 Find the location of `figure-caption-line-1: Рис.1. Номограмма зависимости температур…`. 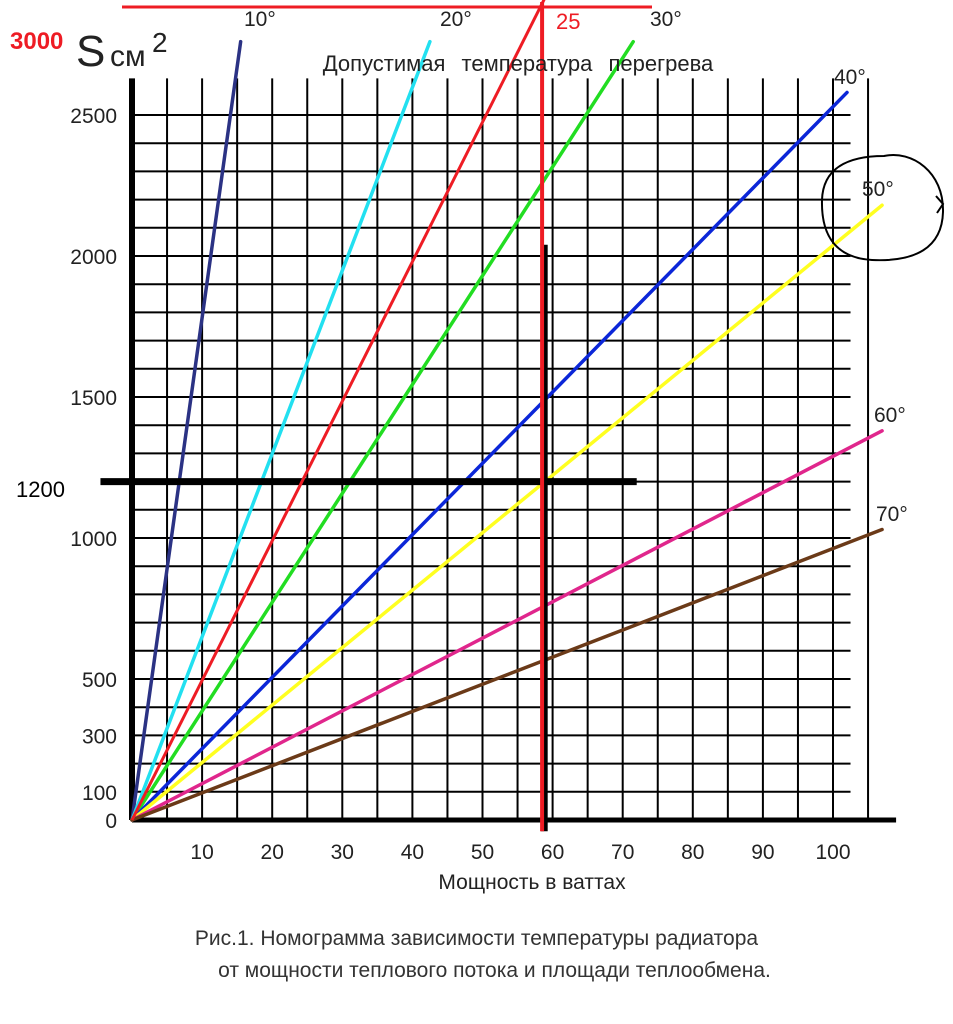

figure-caption-line-1: Рис.1. Номограмма зависимости температур… is located at coordinates (476, 938).